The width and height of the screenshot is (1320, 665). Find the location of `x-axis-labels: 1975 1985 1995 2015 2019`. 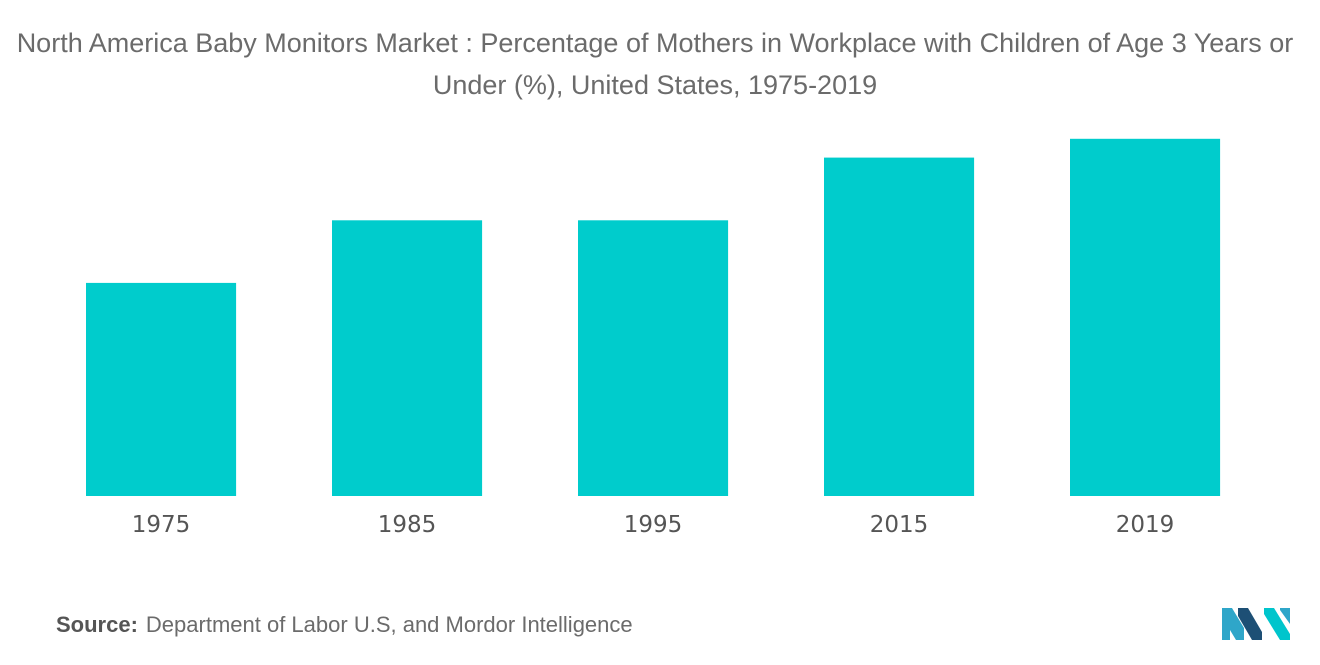

x-axis-labels: 1975 1985 1995 2015 2019 is located at coordinates (653, 525).